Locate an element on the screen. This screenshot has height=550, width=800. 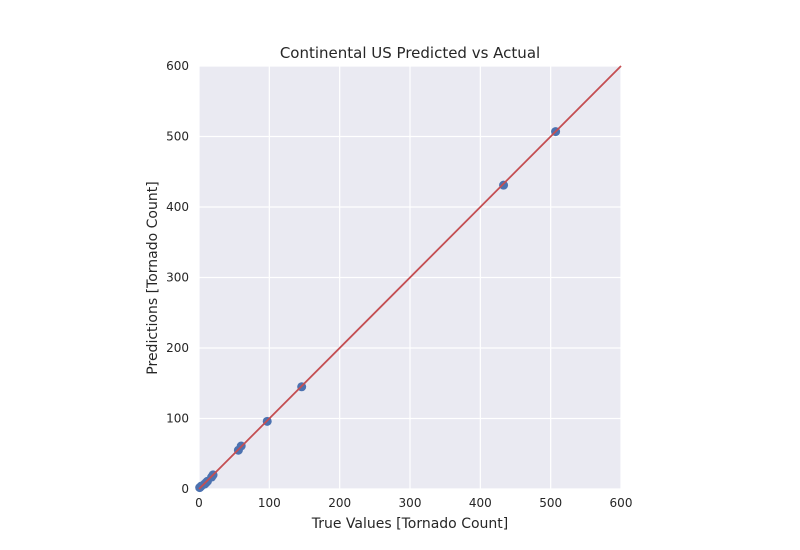
y-tick-label: 600 is located at coordinates (177, 66).